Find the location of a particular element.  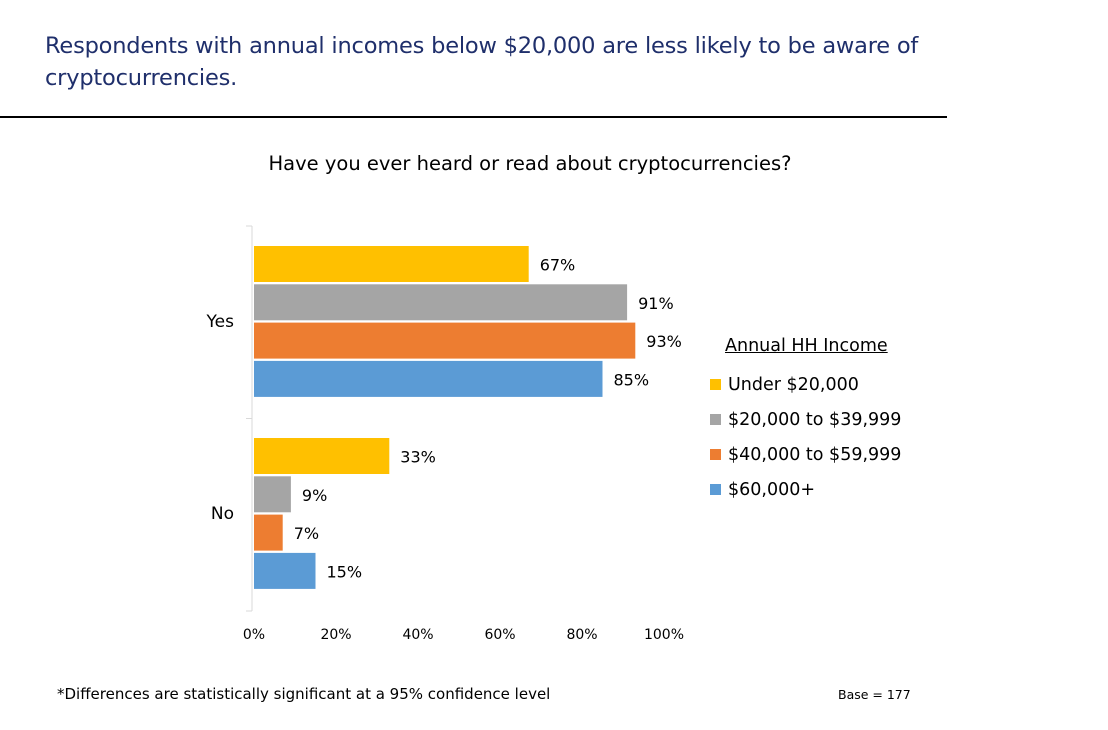

legend-item-20000-to-39999: $20,000 to $39,999 is located at coordinates (830, 419).